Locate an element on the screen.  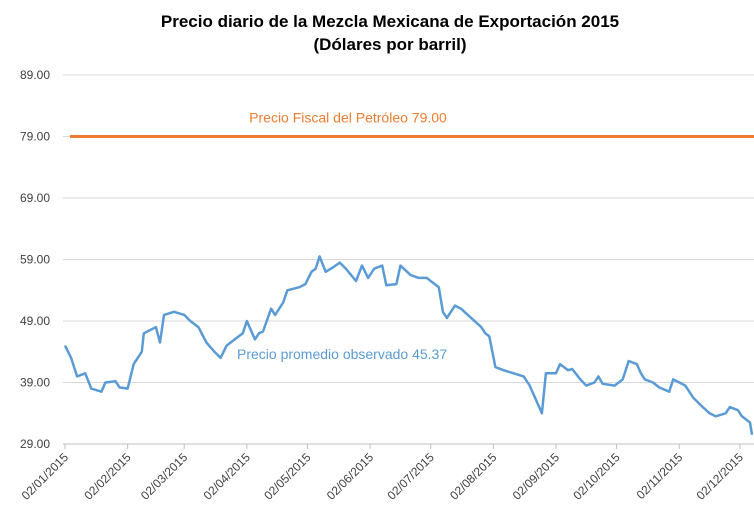
x-tick-label: 02/02/2015 is located at coordinates (107, 476).